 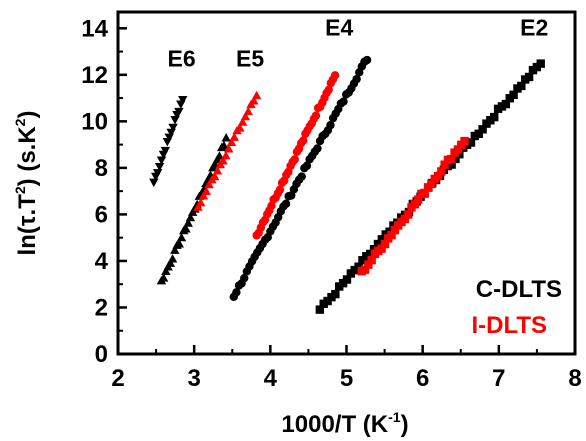 What do you see at coordinates (94, 121) in the screenshot?
I see `y-tick-label: 10` at bounding box center [94, 121].